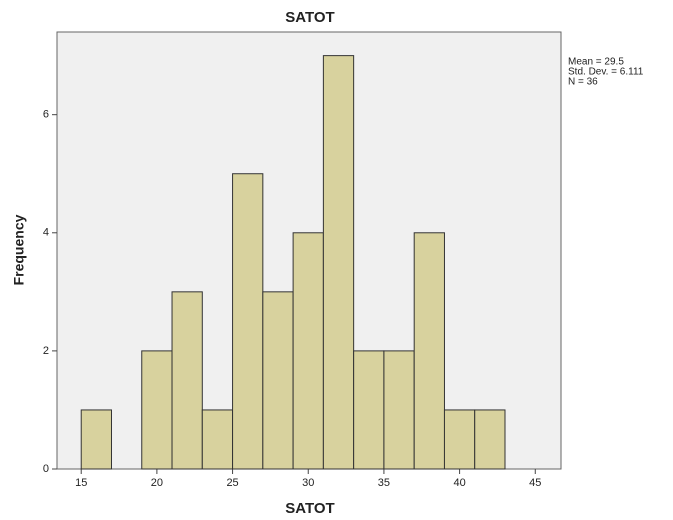 The height and width of the screenshot is (520, 673). What do you see at coordinates (309, 508) in the screenshot?
I see `x-axis-label: SATOT` at bounding box center [309, 508].